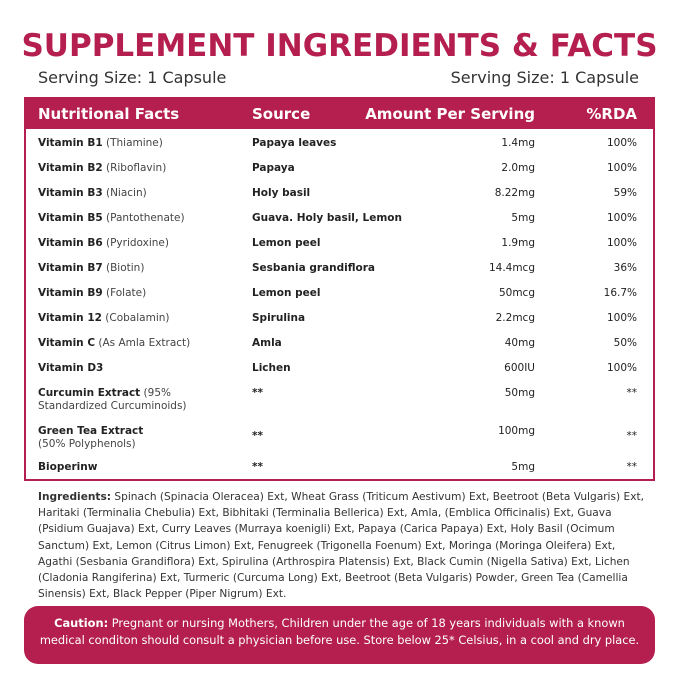 The image size is (679, 679). Describe the element at coordinates (544, 77) in the screenshot. I see `serving-size-right: Serving Size: 1 Capsule` at that location.